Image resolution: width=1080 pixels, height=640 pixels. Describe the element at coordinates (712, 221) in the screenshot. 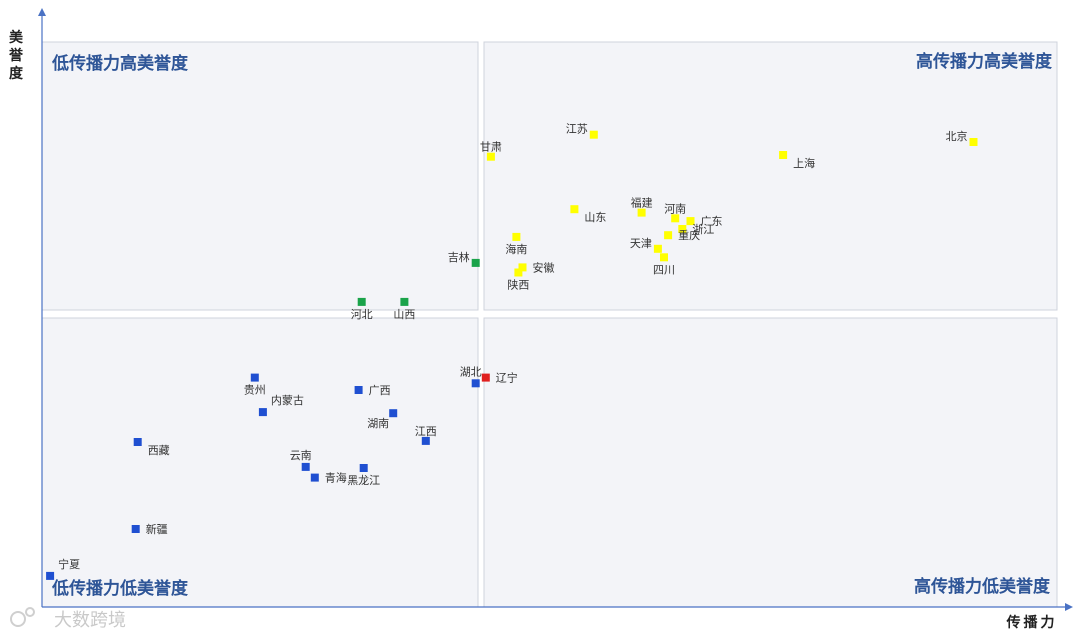

I see `data-point-label: 广东` at that location.